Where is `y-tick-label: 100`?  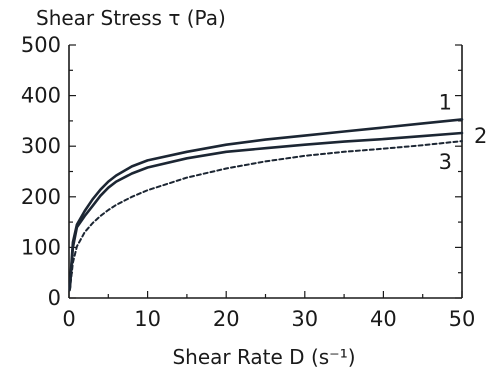 y-tick-label: 100 is located at coordinates (41, 247).